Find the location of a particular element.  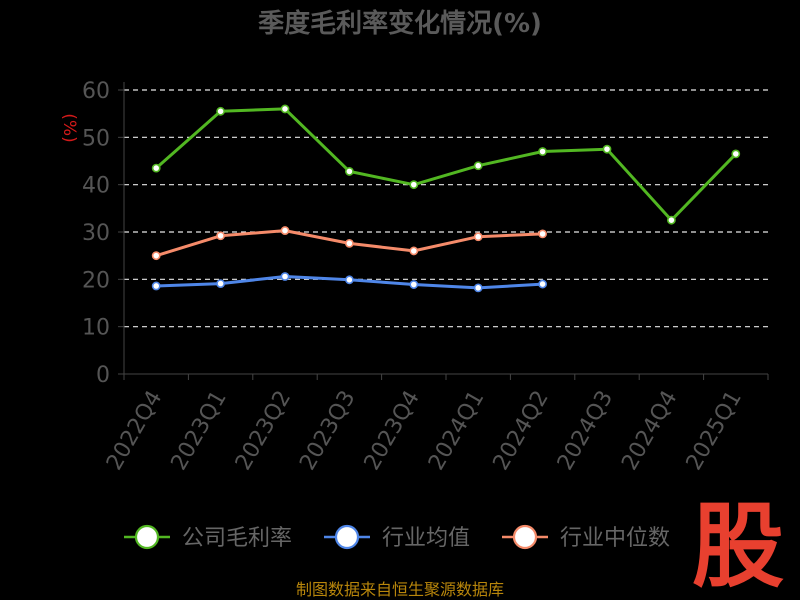

series-0-point-2024Q1 is located at coordinates (478, 166).